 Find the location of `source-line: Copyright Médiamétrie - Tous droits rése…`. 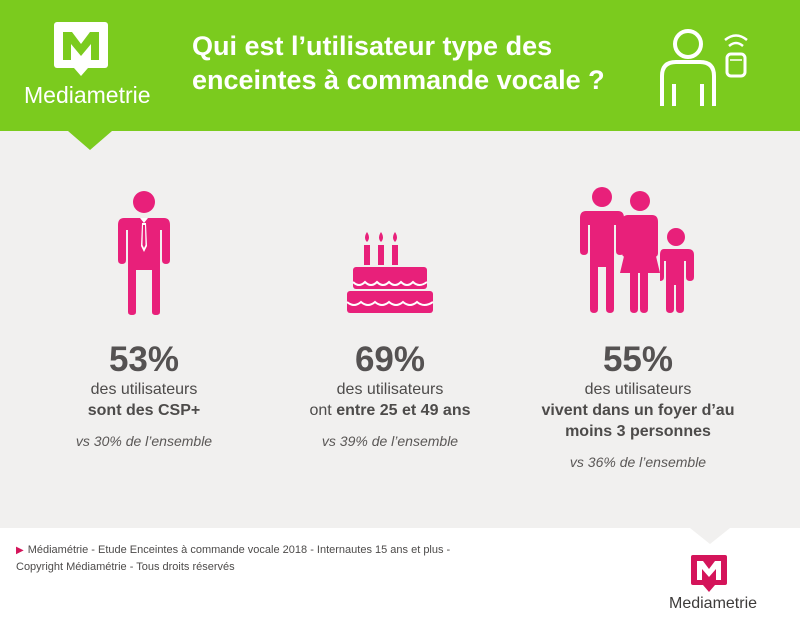

source-line: Copyright Médiamétrie - Tous droits rése… is located at coordinates (125, 567).